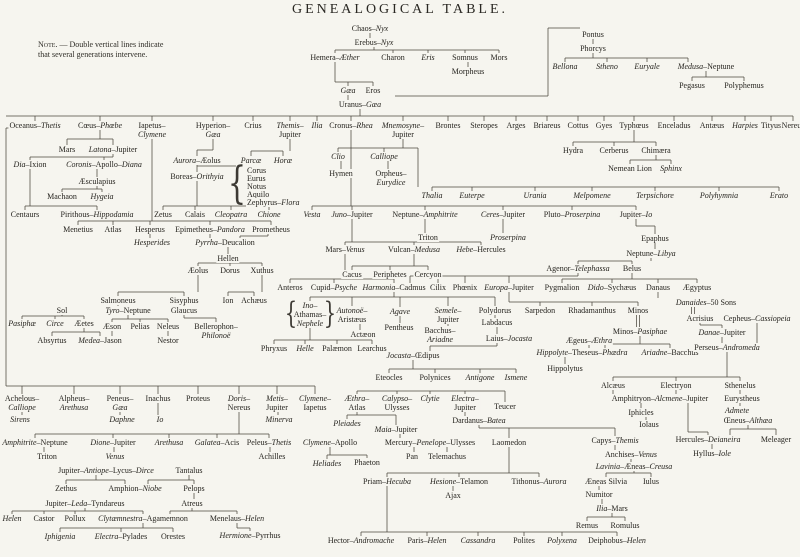 This screenshot has height=557, width=800. What do you see at coordinates (121, 536) in the screenshot?
I see `person-label: Electra–Pylades` at bounding box center [121, 536].